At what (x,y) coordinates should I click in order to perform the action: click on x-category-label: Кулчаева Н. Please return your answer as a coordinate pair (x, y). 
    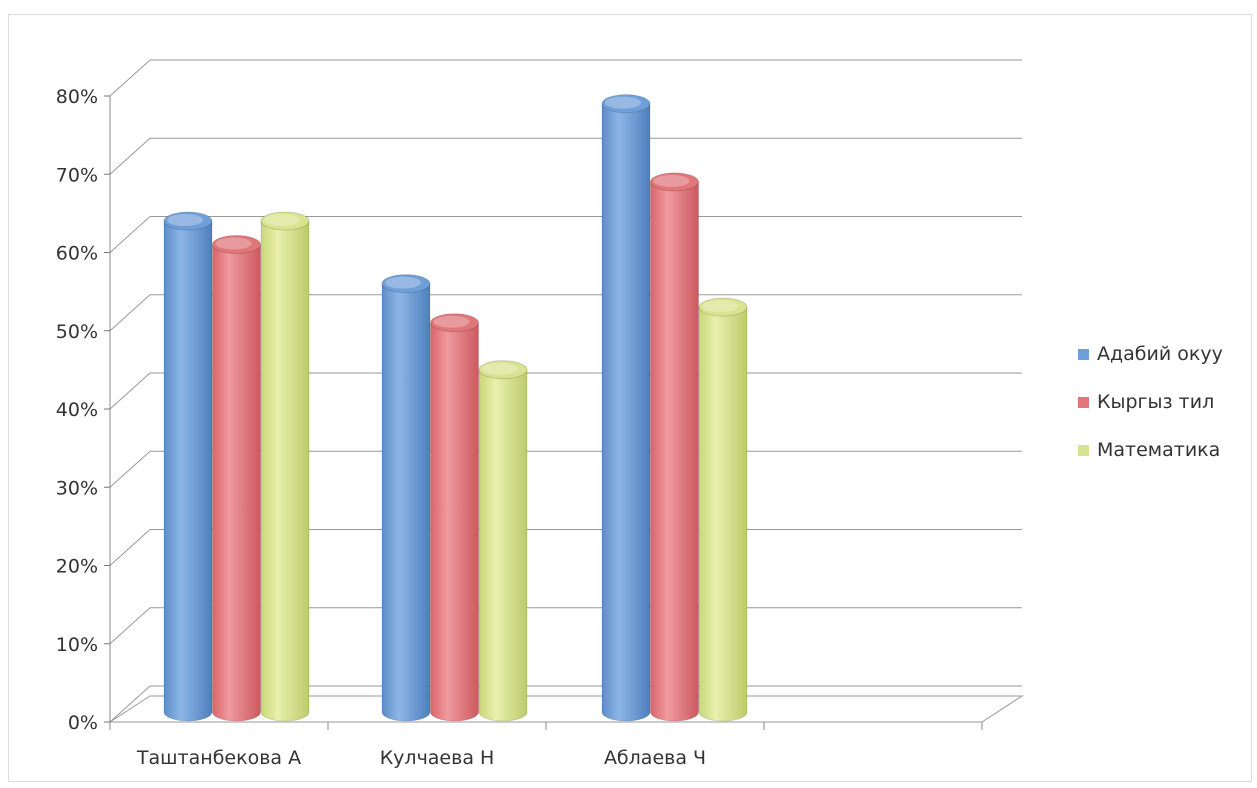
    Looking at the image, I should click on (437, 758).